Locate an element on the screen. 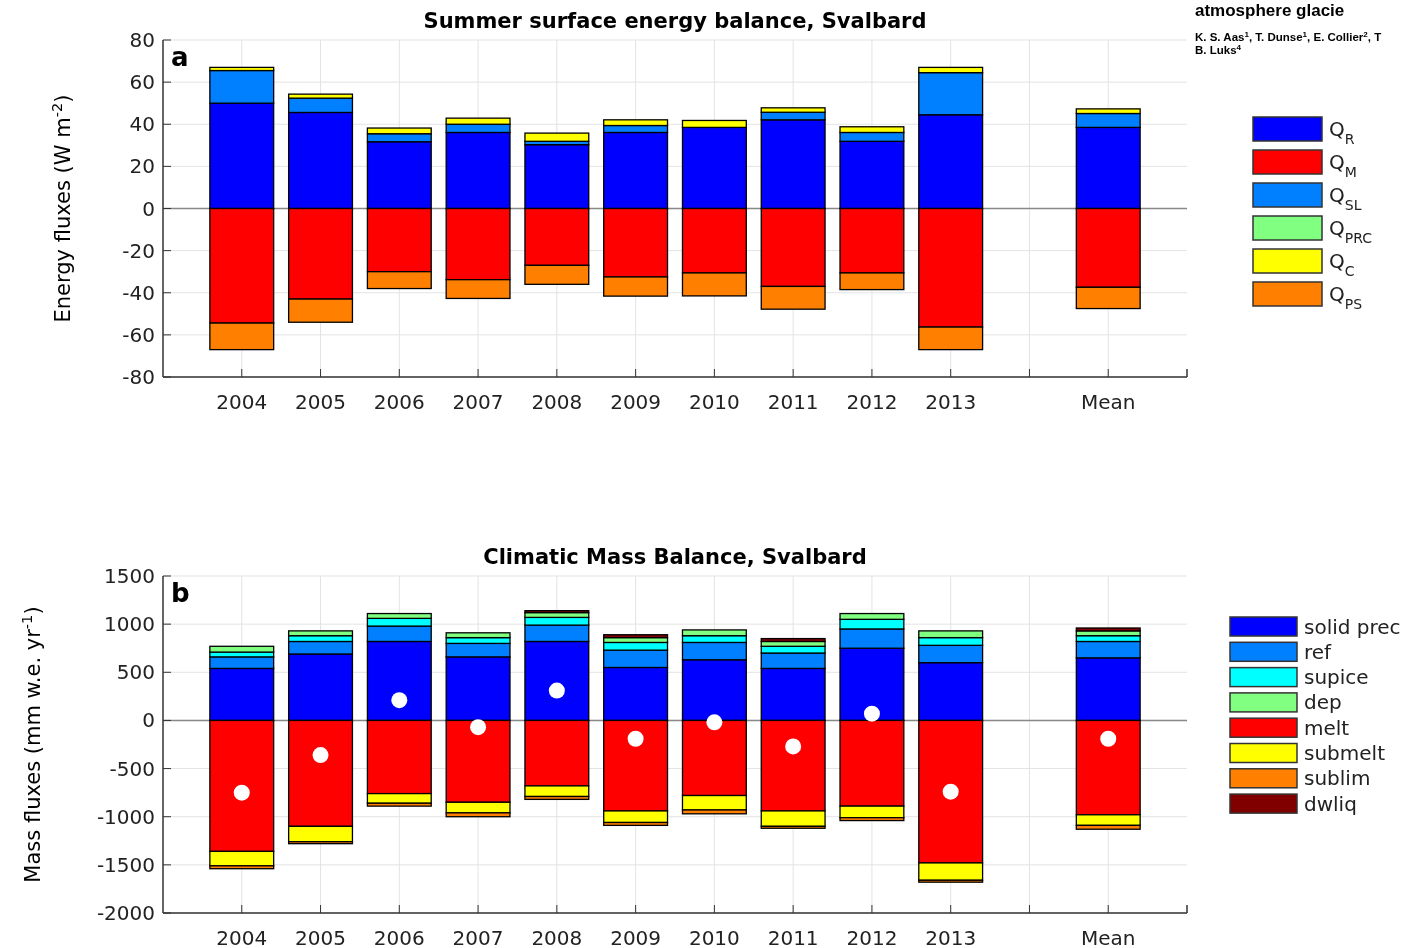 The height and width of the screenshot is (948, 1408). legend-label: Q$_{C}$ is located at coordinates (1342, 264).